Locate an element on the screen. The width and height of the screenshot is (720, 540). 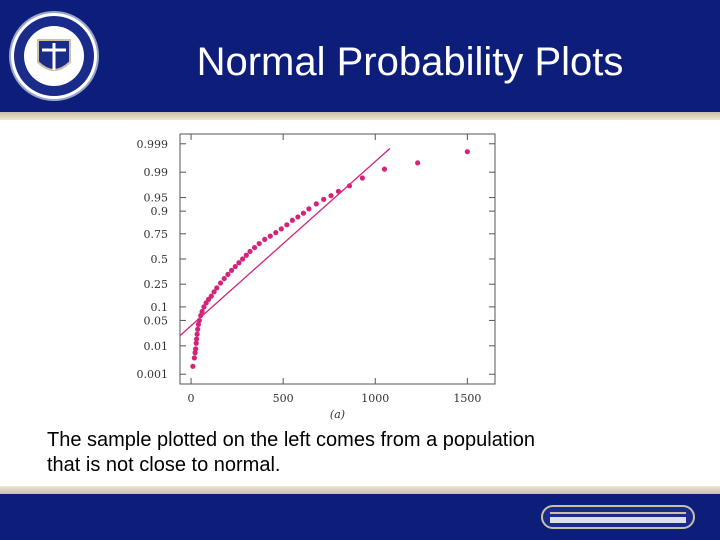
y-tick-label: 0.9 is located at coordinates (160, 211).